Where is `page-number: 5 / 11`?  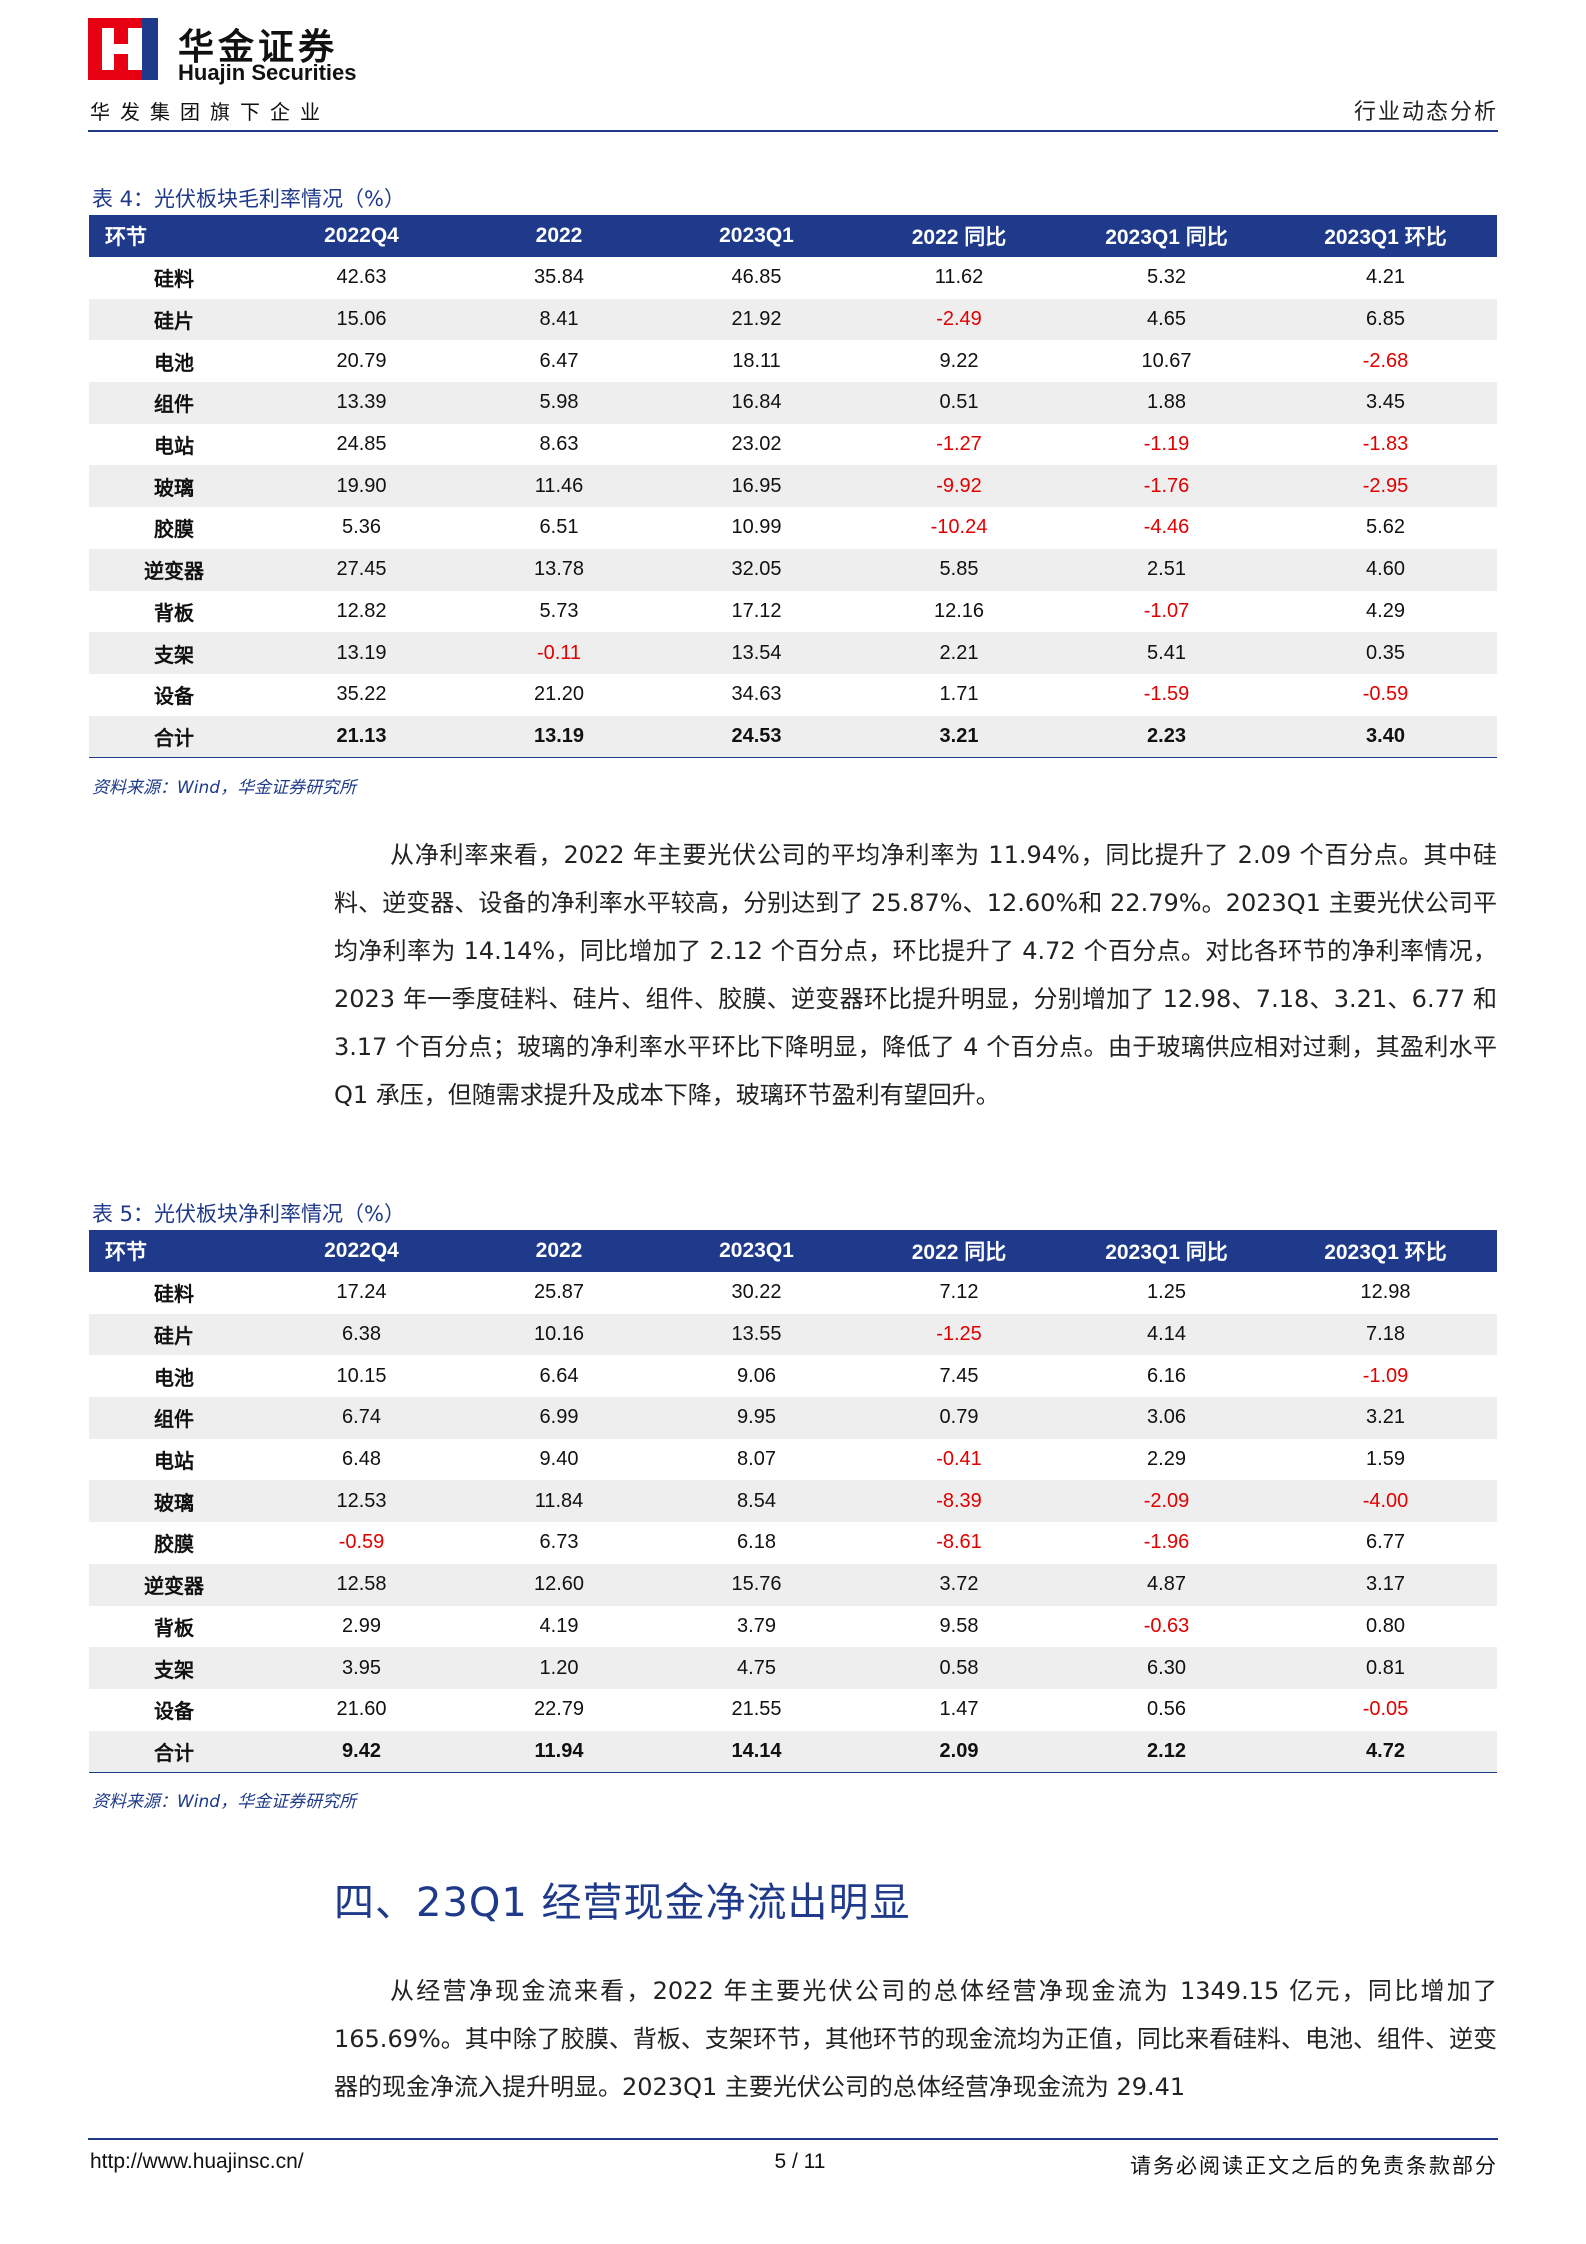
page-number: 5 / 11 is located at coordinates (800, 2161).